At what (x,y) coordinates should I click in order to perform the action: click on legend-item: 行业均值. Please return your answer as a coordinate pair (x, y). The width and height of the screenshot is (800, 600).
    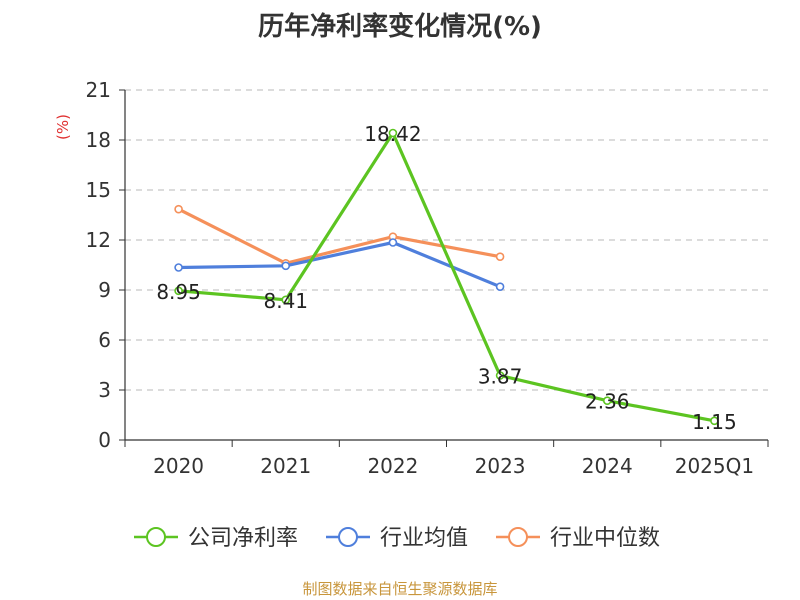
    Looking at the image, I should click on (397, 538).